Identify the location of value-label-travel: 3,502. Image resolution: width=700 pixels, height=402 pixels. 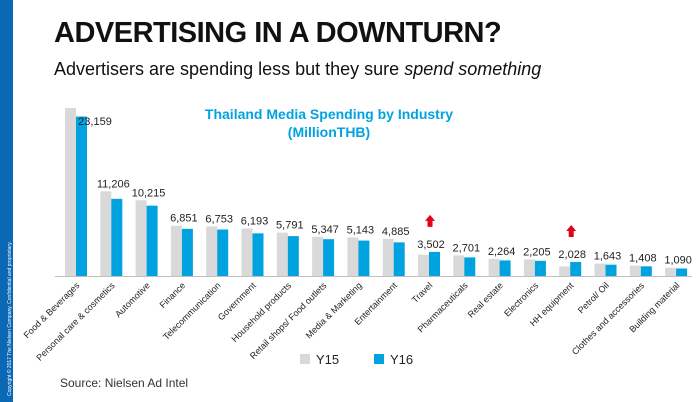
(431, 245).